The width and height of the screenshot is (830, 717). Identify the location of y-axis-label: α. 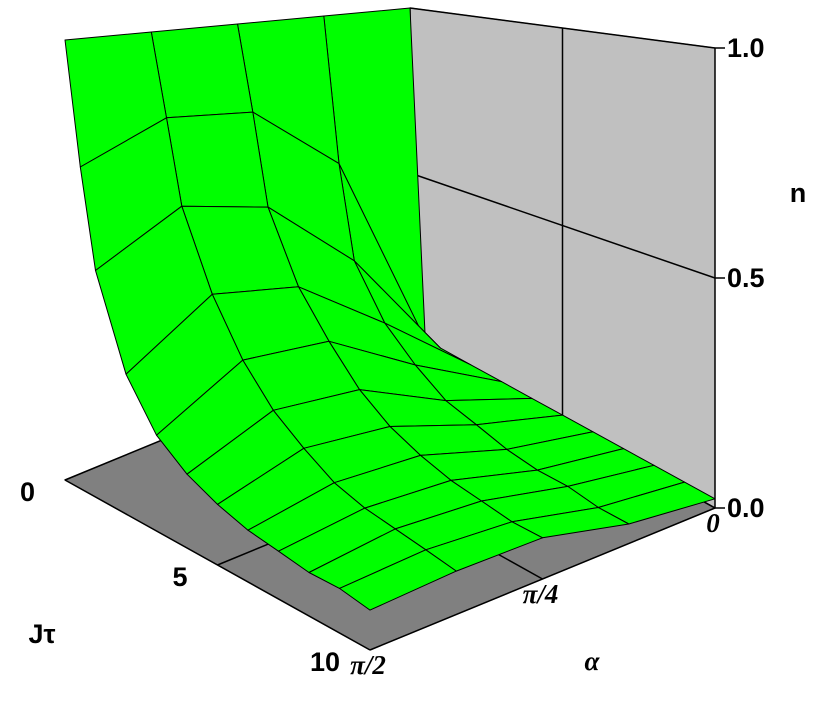
(593, 661).